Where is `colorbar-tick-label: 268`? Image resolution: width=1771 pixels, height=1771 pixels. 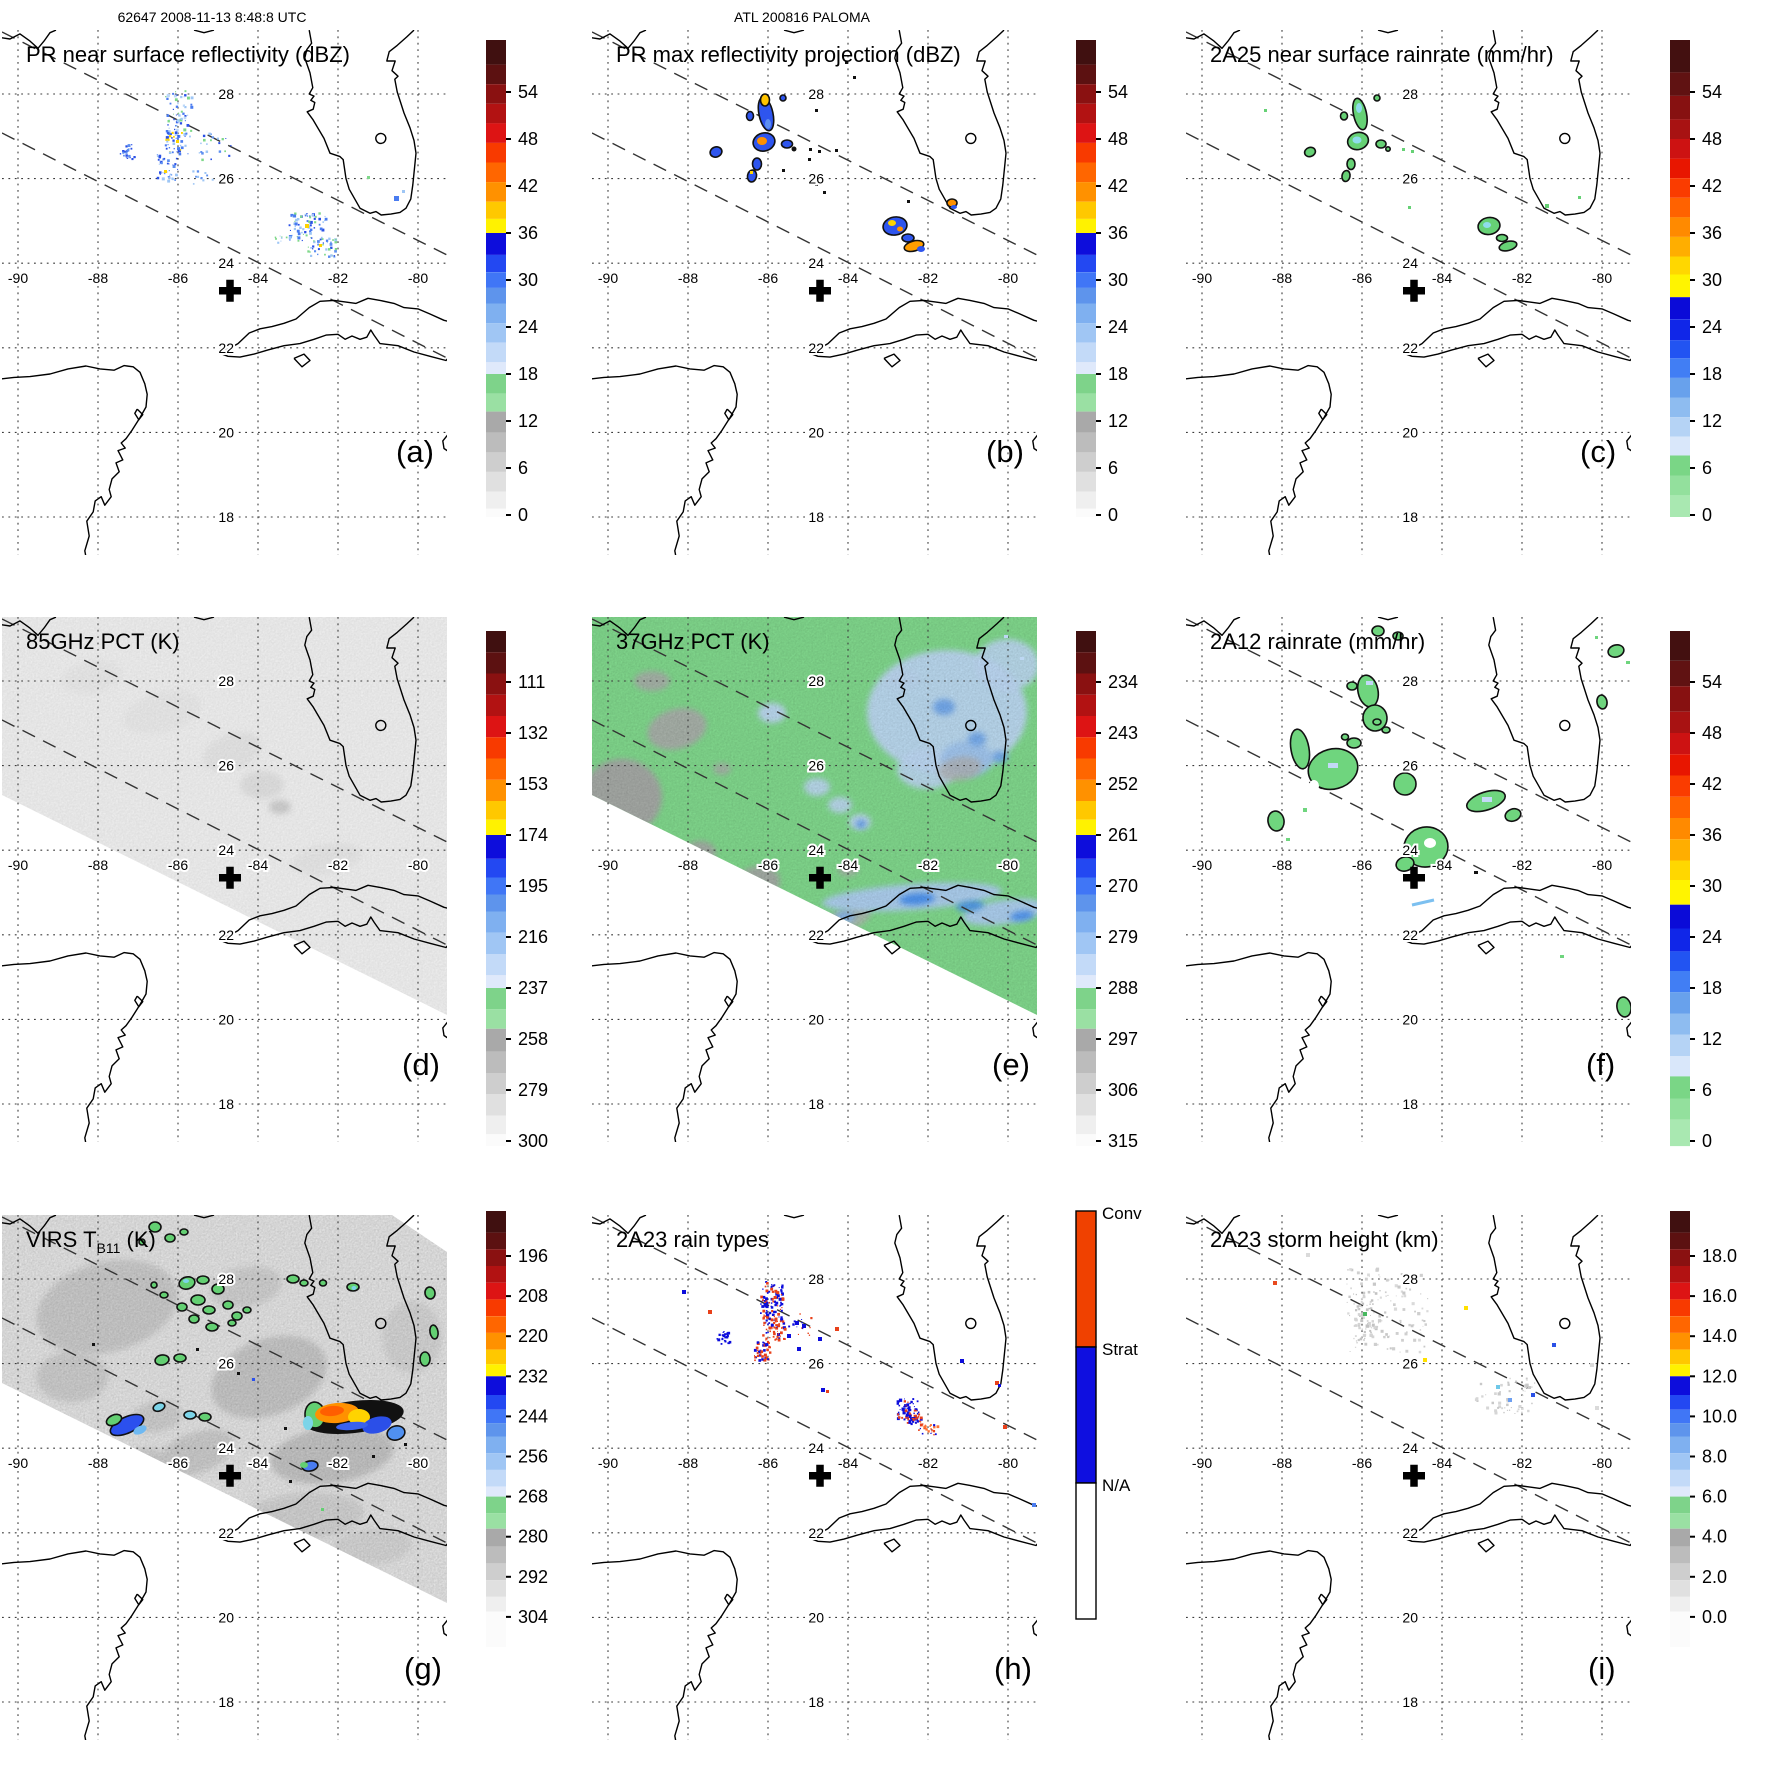 colorbar-tick-label: 268 is located at coordinates (533, 1497).